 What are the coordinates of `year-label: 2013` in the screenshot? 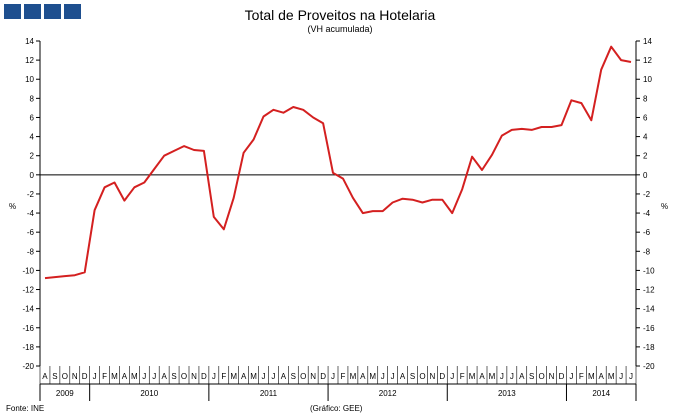 It's located at (507, 393).